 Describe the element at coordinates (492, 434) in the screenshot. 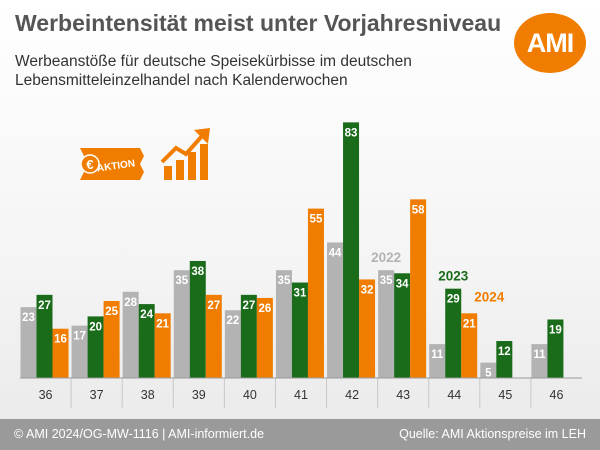

I see `footer-source: Quelle: AMI Aktionspreise im LEH` at that location.